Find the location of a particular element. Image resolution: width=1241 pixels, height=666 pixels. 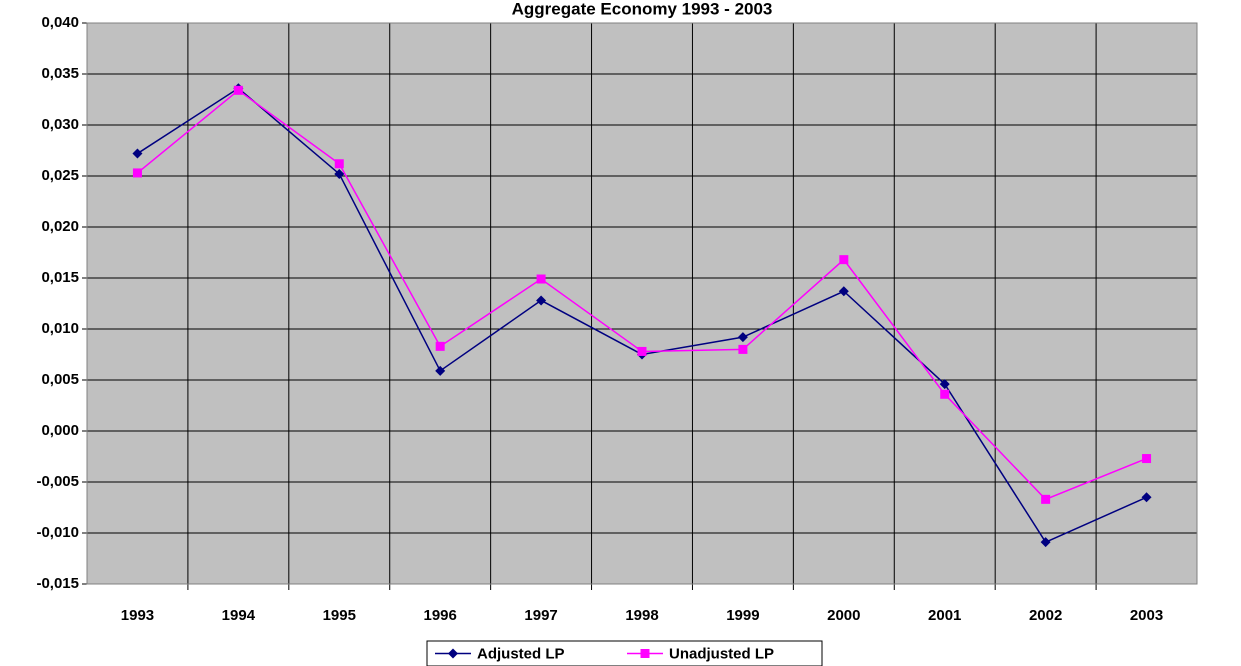

y-tick-label: 0,005 is located at coordinates (60, 379).